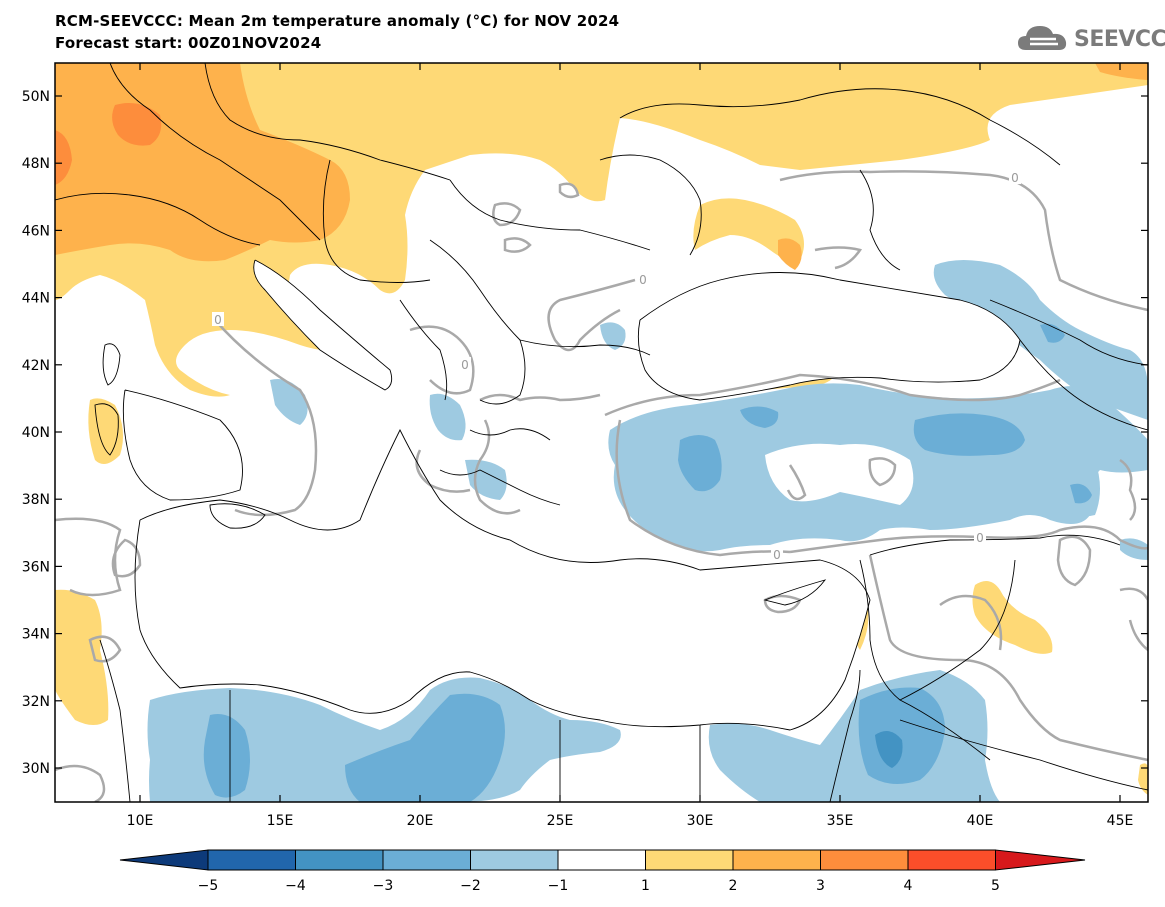 This screenshot has height=907, width=1165. What do you see at coordinates (383, 886) in the screenshot?
I see `colorbar-label: −3` at bounding box center [383, 886].